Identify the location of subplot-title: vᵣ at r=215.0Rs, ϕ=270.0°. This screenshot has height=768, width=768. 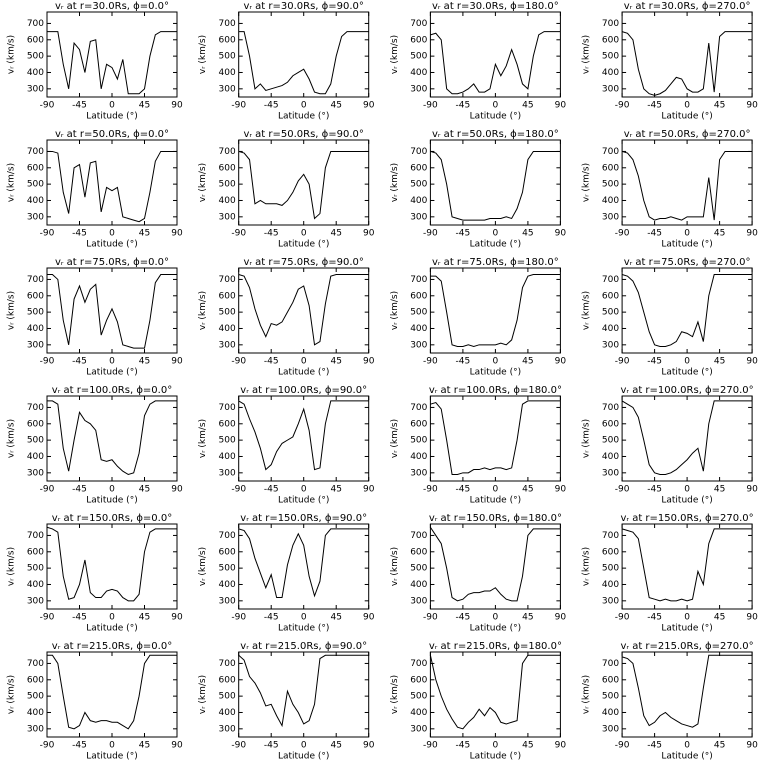
(687, 646).